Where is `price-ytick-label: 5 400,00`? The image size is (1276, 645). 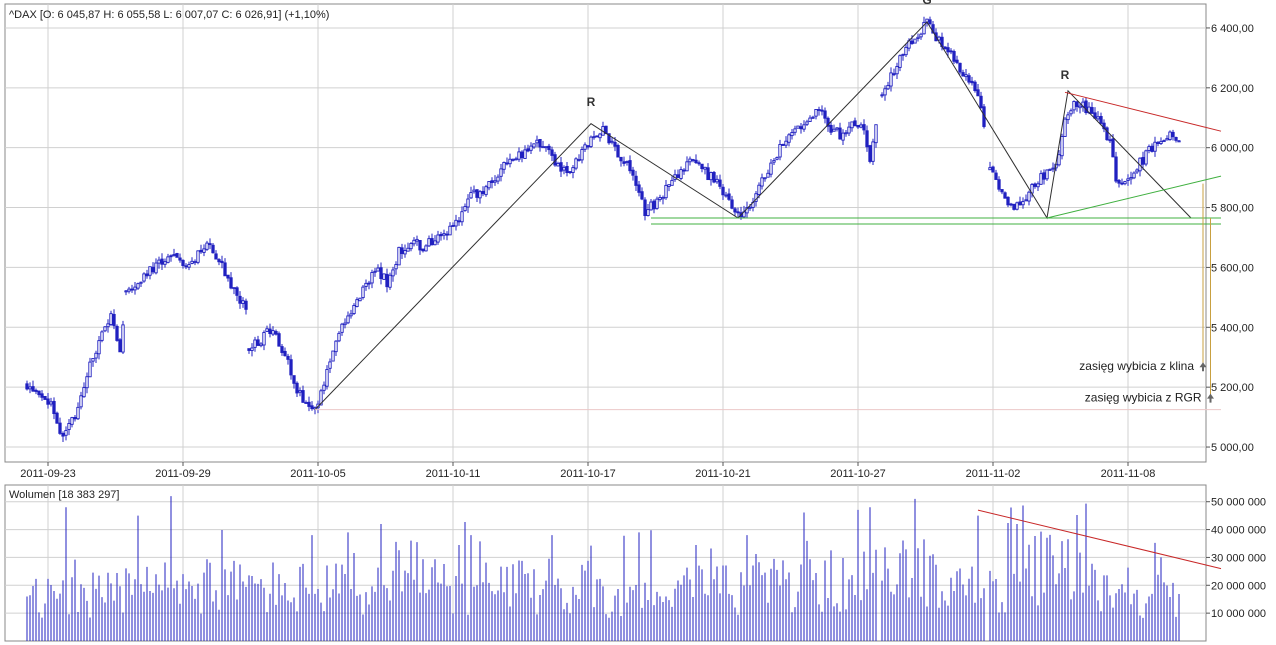
price-ytick-label: 5 400,00 is located at coordinates (1232, 328).